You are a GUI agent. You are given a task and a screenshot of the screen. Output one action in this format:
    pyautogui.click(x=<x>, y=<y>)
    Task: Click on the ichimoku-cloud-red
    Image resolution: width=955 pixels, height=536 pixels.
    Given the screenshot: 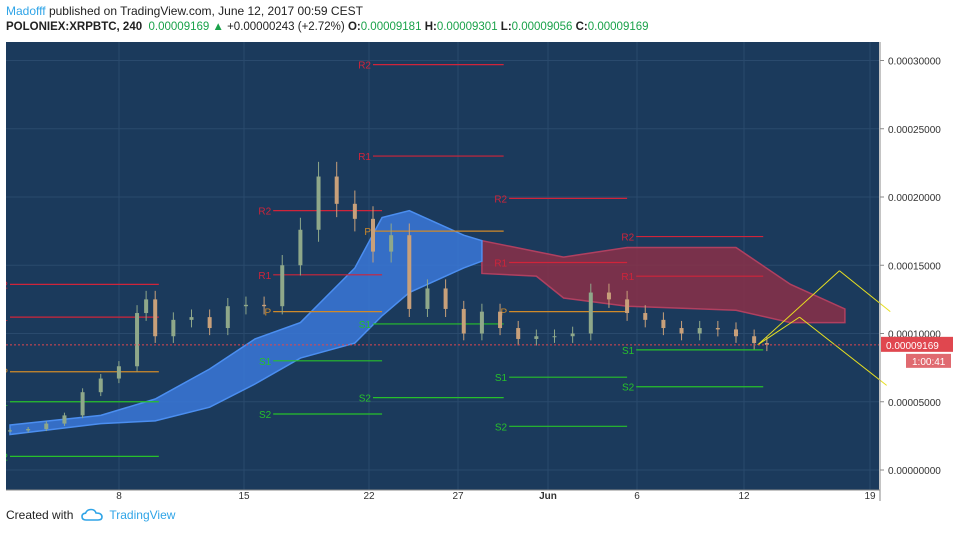 What is the action you would take?
    pyautogui.click(x=663, y=281)
    